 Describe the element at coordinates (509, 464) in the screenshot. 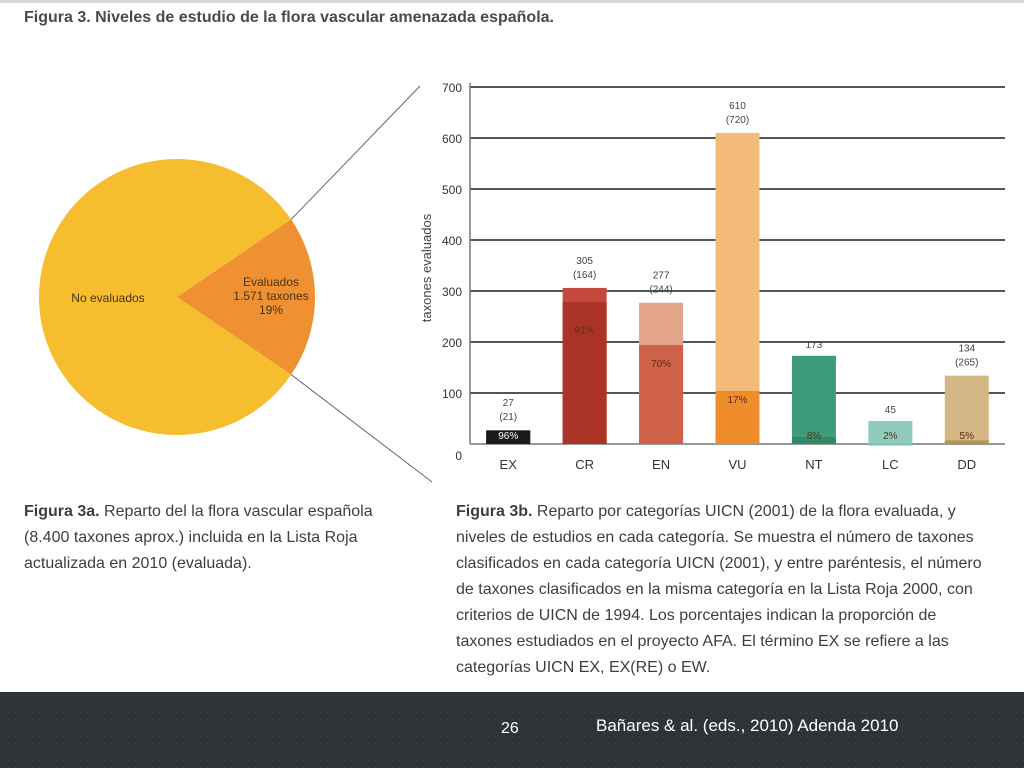

I see `x-tick-label-ex: EX` at that location.